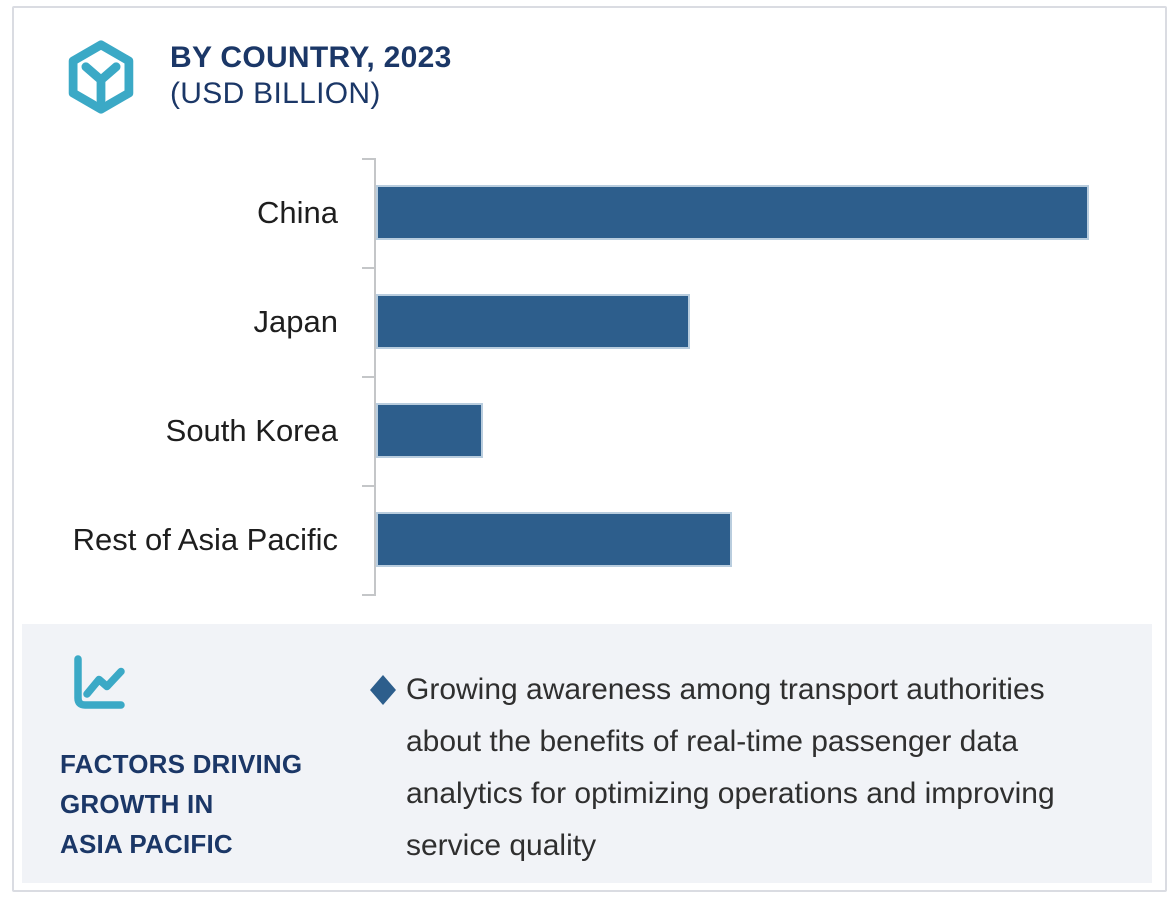  Describe the element at coordinates (383, 690) in the screenshot. I see `diamond-bullet-icon` at that location.